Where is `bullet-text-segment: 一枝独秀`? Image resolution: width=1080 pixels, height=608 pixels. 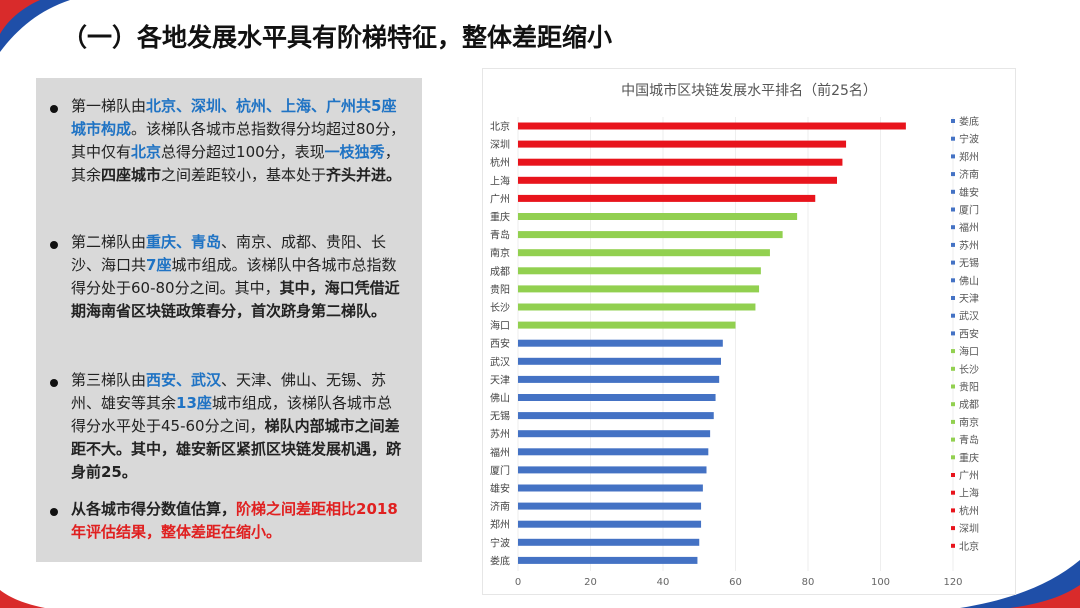 bullet-text-segment: 一枝独秀 is located at coordinates (354, 152).